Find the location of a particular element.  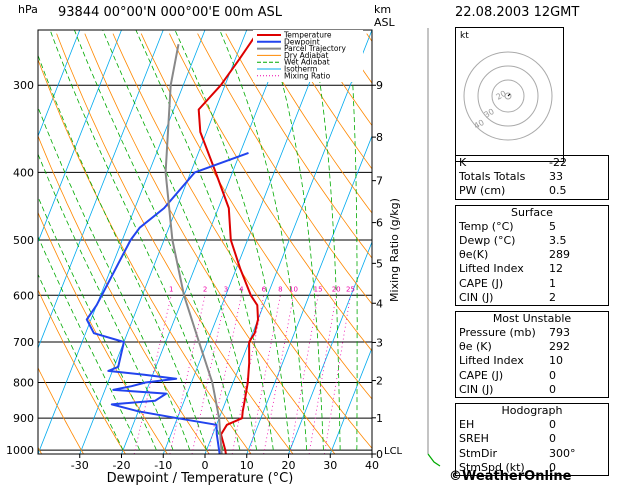

hodograph-ring-30: 30 is located at coordinates (489, 113).